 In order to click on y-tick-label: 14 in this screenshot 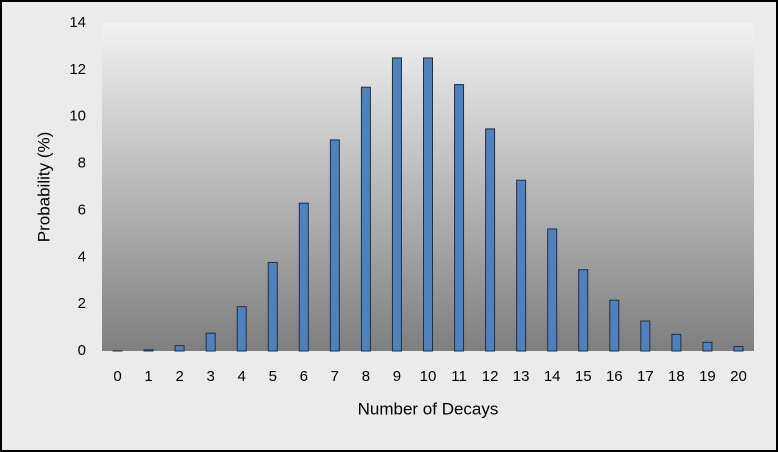, I will do `click(77, 22)`.